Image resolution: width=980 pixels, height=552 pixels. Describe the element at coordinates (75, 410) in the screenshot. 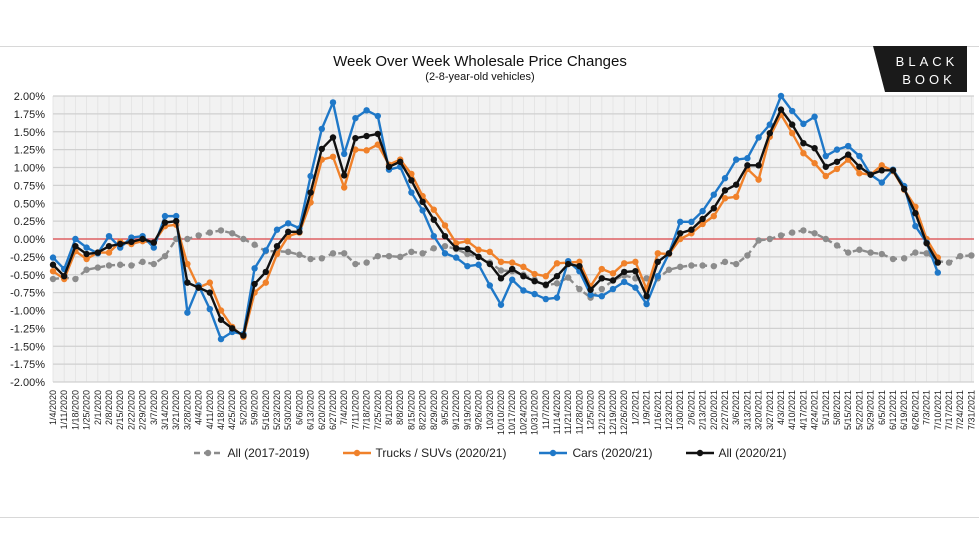

I see `x-tick-label: 1/18/2020` at that location.